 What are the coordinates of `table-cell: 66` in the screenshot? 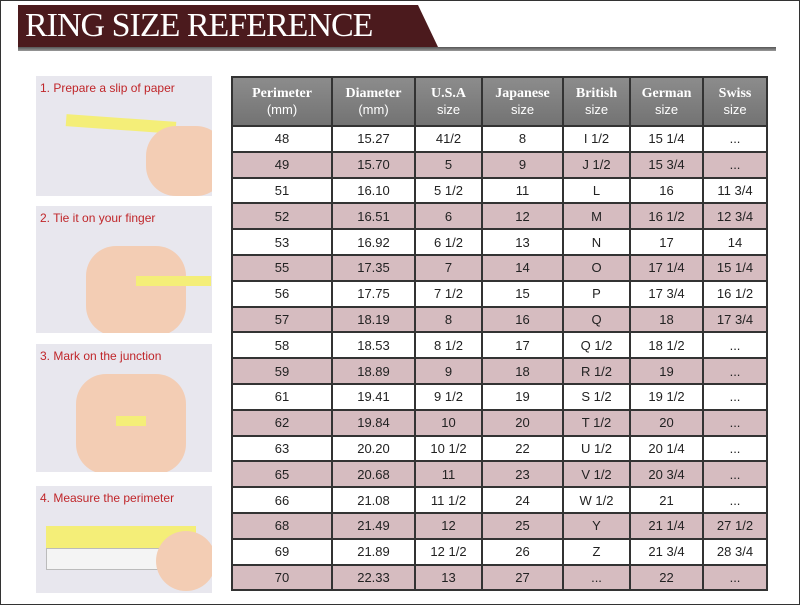 It's located at (282, 500).